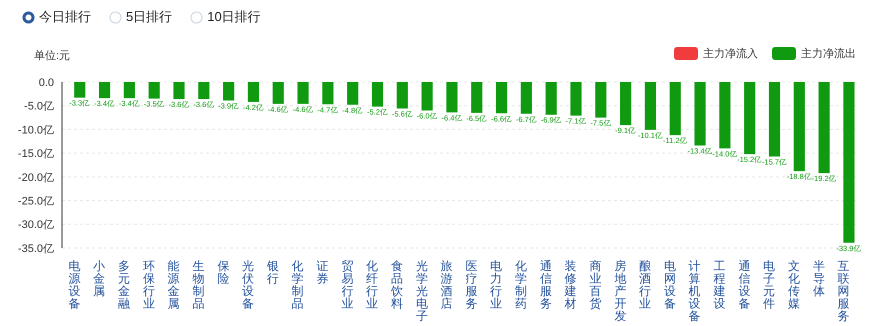 Image resolution: width=872 pixels, height=326 pixels. I want to click on x-tick-label: 酿酒行业, so click(645, 284).